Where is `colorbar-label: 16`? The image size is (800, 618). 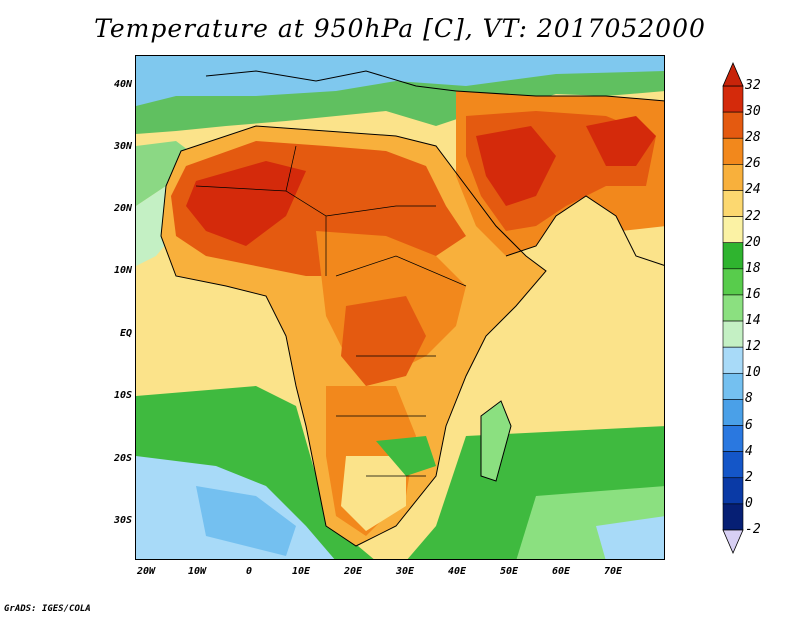
colorbar-label: 16 is located at coordinates (753, 294).